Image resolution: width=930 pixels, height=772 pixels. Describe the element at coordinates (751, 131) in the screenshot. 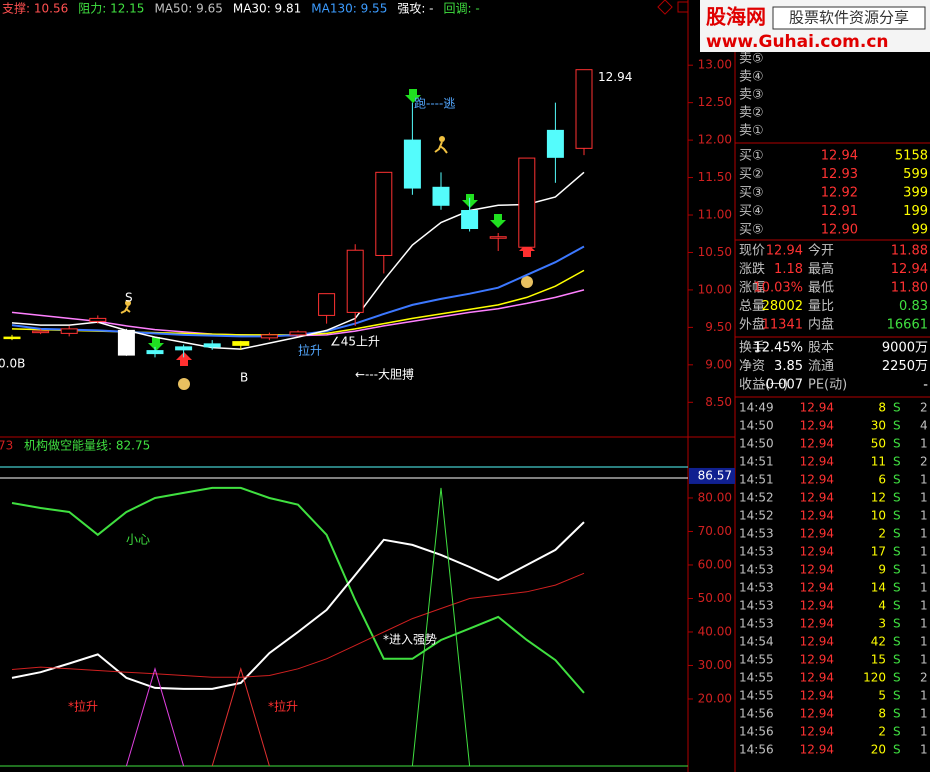

I see `ask-label: 卖①` at that location.